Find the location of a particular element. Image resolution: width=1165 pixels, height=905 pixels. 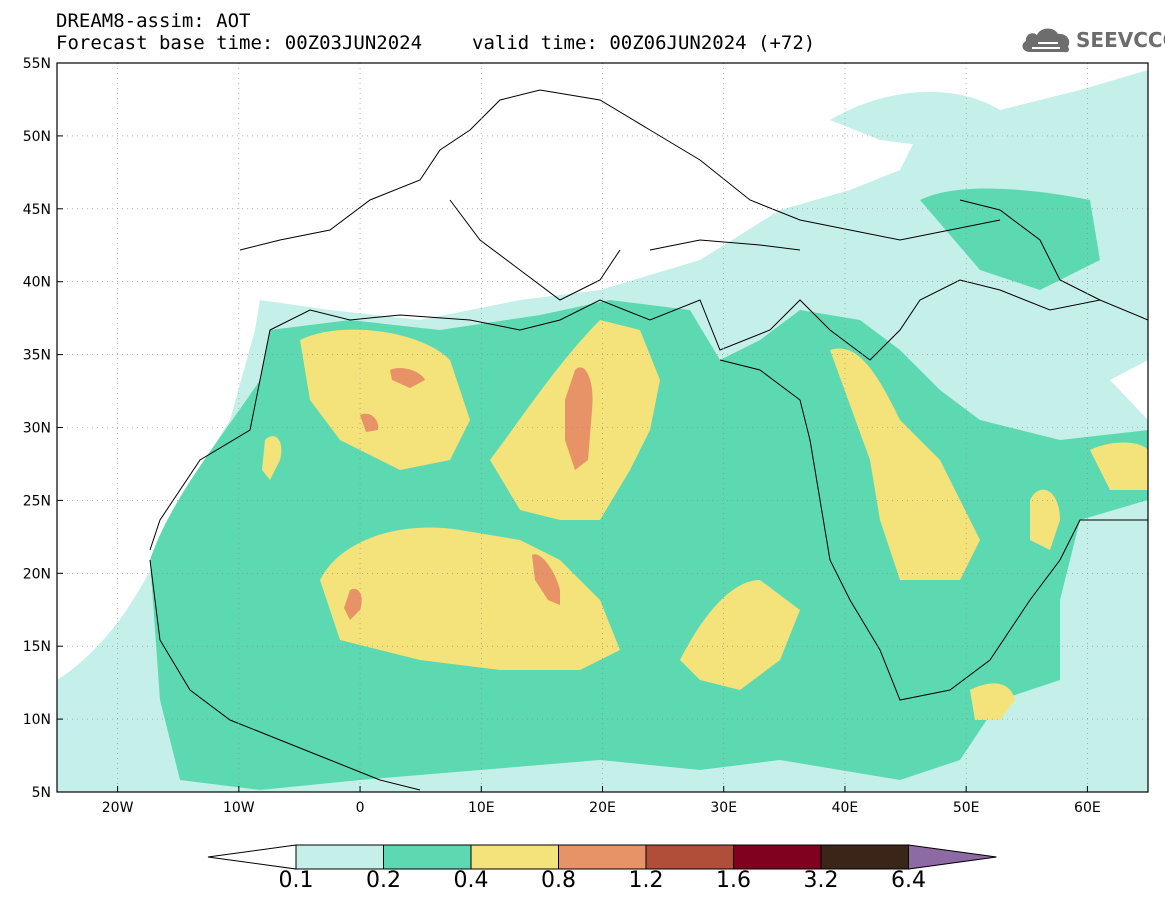

colorbar-below-triangle is located at coordinates (252, 857).